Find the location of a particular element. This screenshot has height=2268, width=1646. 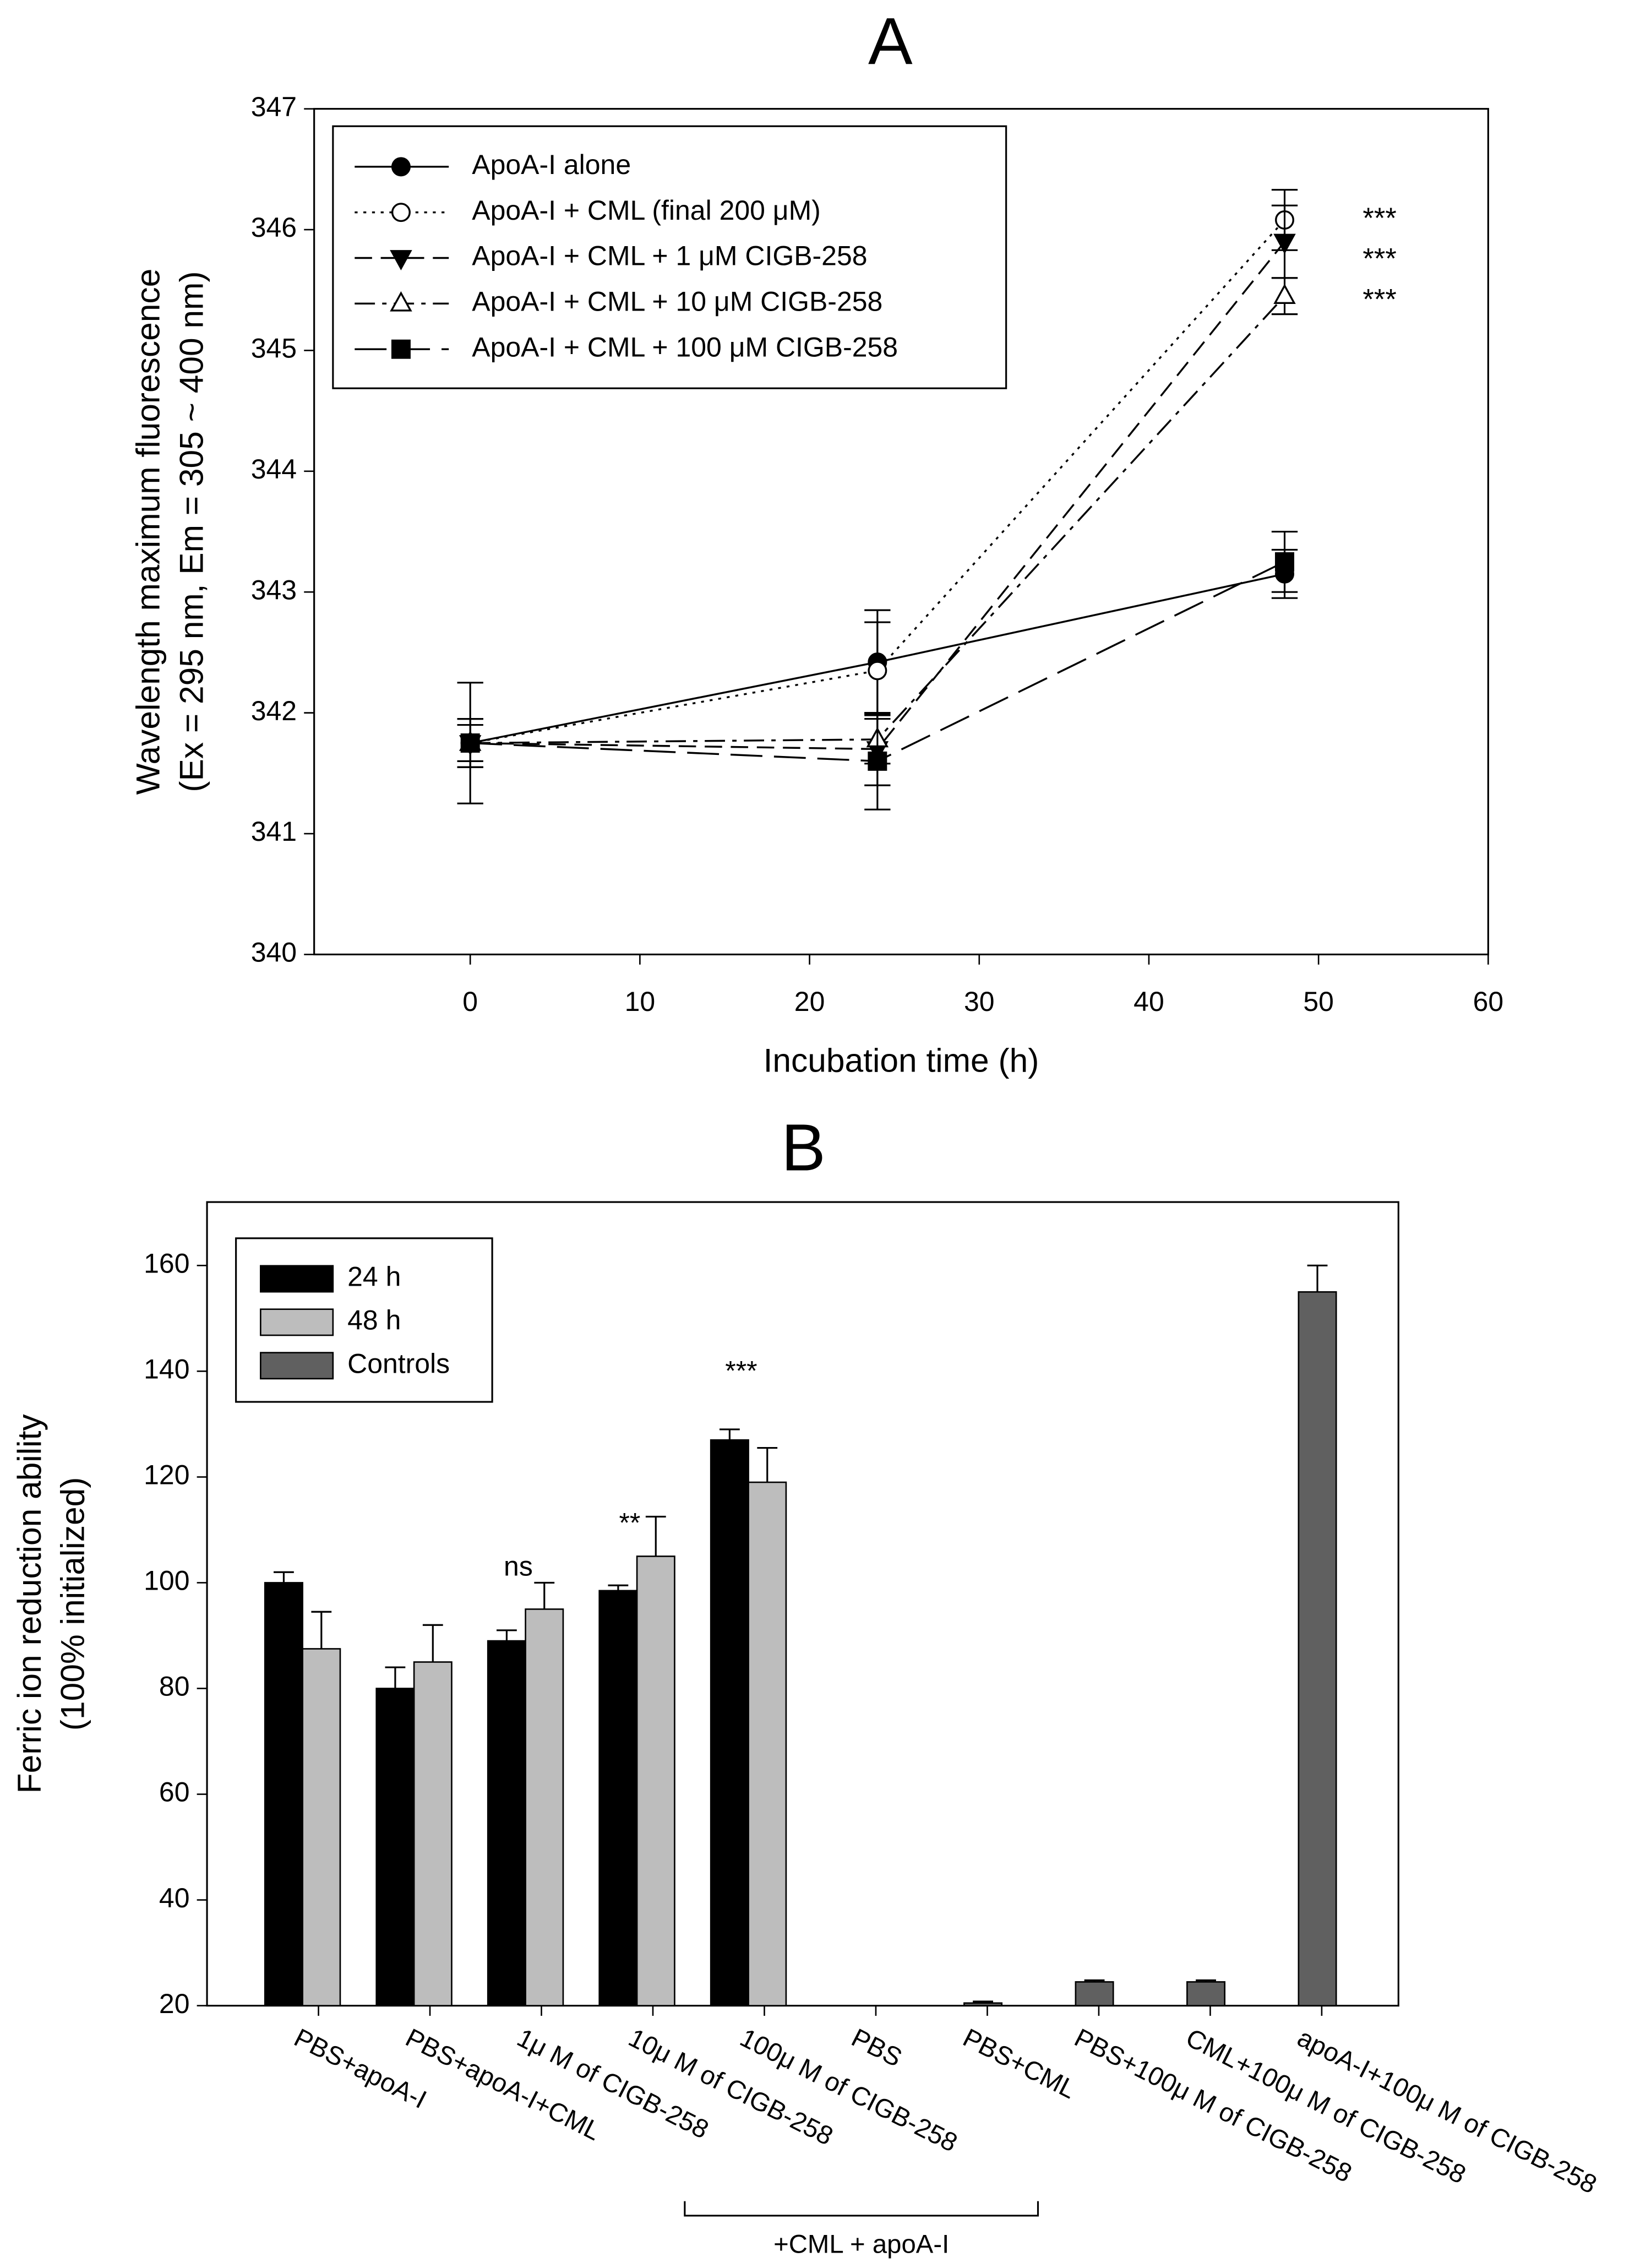

y-axis-label: Wavelength maximum fluorescence is located at coordinates (147, 532).